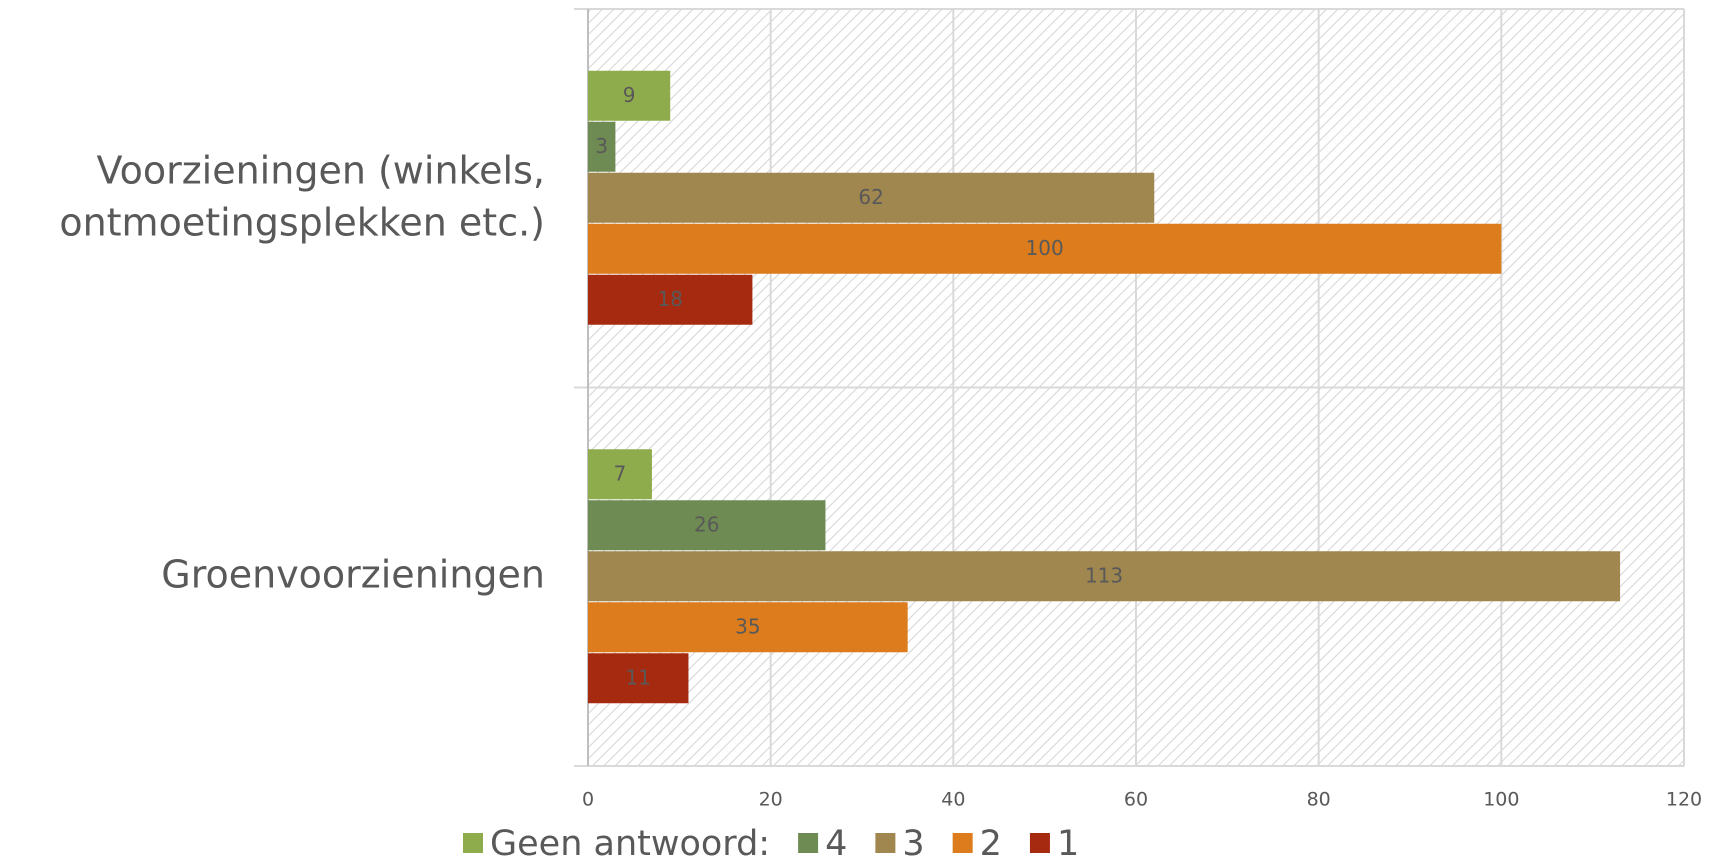 This screenshot has width=1711, height=861. I want to click on x-tick-label: 120, so click(1684, 800).